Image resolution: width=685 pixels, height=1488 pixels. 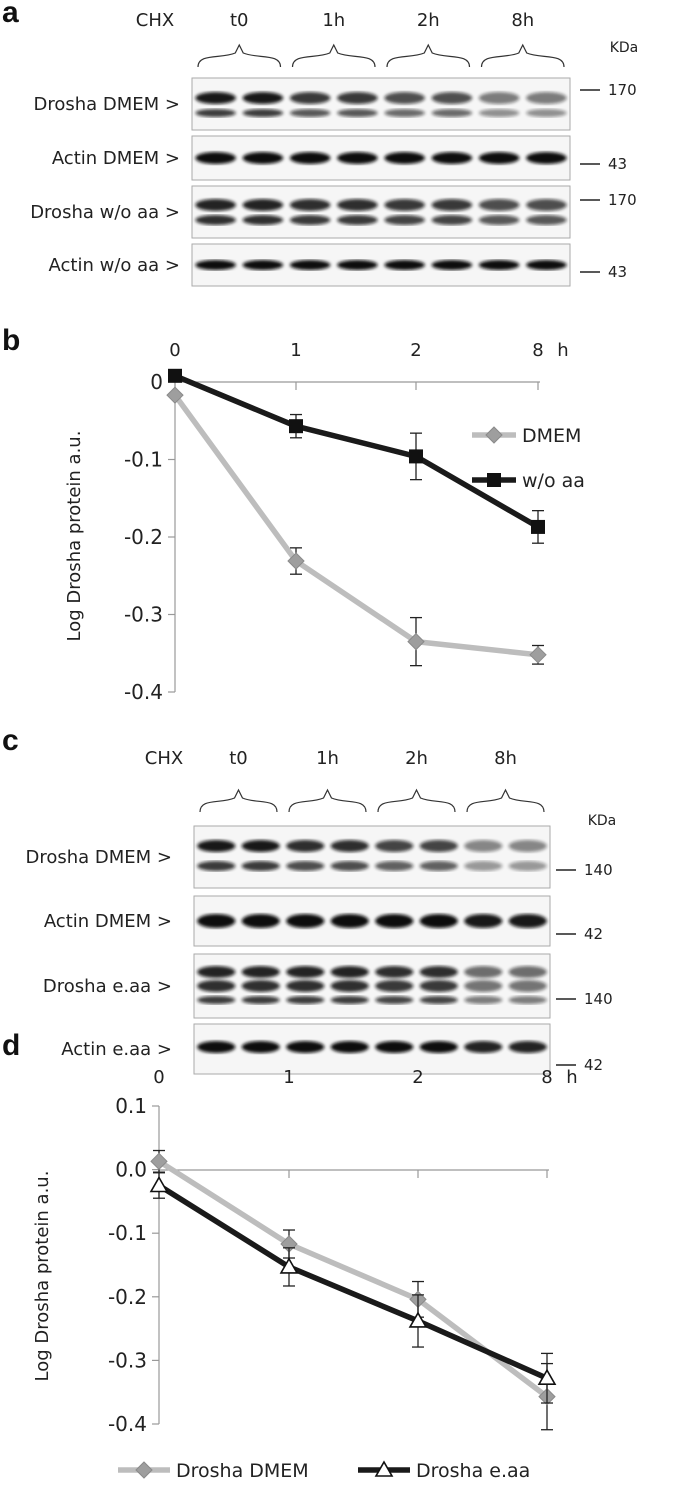 I want to click on blot-row-label: Drosha e.aa >, so click(x=107, y=986).